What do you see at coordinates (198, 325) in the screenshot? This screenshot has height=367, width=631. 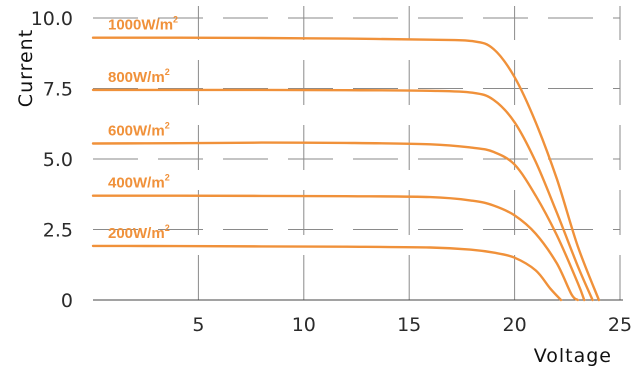 I see `x-tick-label: 5` at bounding box center [198, 325].